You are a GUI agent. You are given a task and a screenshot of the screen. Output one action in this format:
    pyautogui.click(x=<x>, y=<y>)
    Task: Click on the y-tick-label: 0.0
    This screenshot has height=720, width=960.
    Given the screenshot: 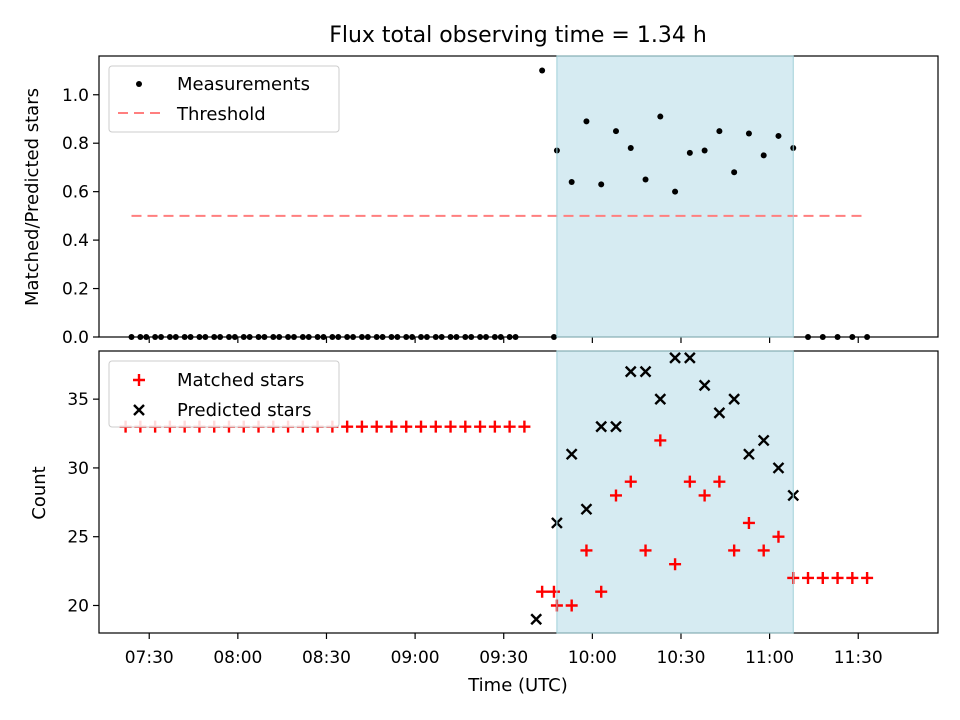 What is the action you would take?
    pyautogui.click(x=75, y=338)
    